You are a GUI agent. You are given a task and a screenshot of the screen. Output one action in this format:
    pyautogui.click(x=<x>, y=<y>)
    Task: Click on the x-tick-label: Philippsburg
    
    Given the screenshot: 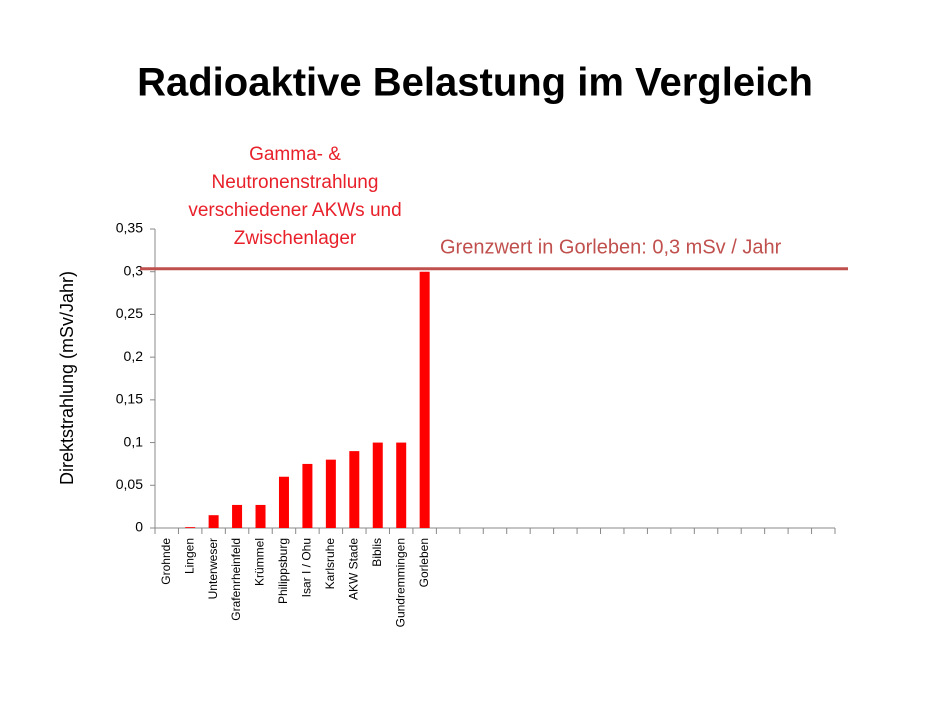 What is the action you would take?
    pyautogui.click(x=283, y=571)
    